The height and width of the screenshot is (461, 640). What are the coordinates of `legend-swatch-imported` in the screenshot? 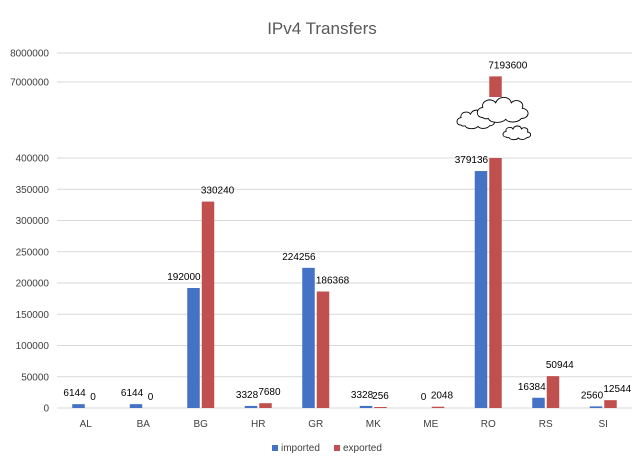 It's located at (275, 448).